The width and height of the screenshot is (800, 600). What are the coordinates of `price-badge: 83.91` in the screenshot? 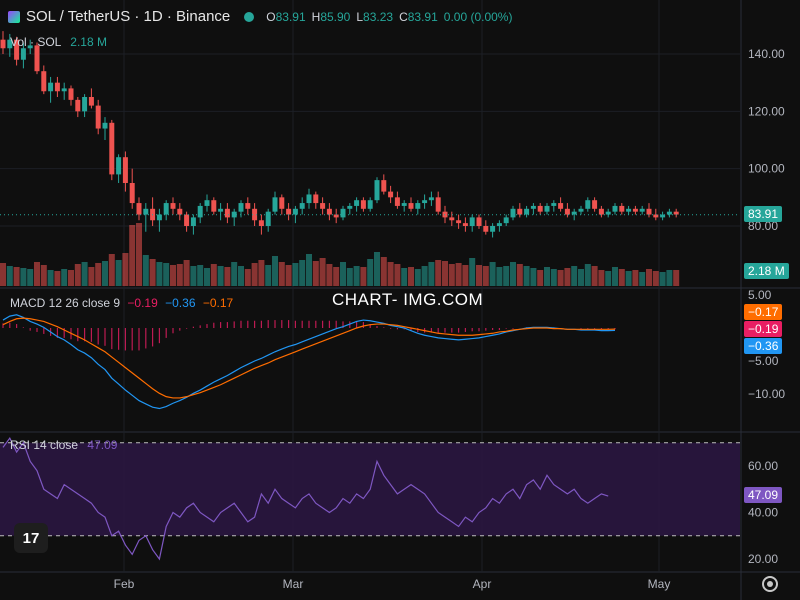 It's located at (763, 214).